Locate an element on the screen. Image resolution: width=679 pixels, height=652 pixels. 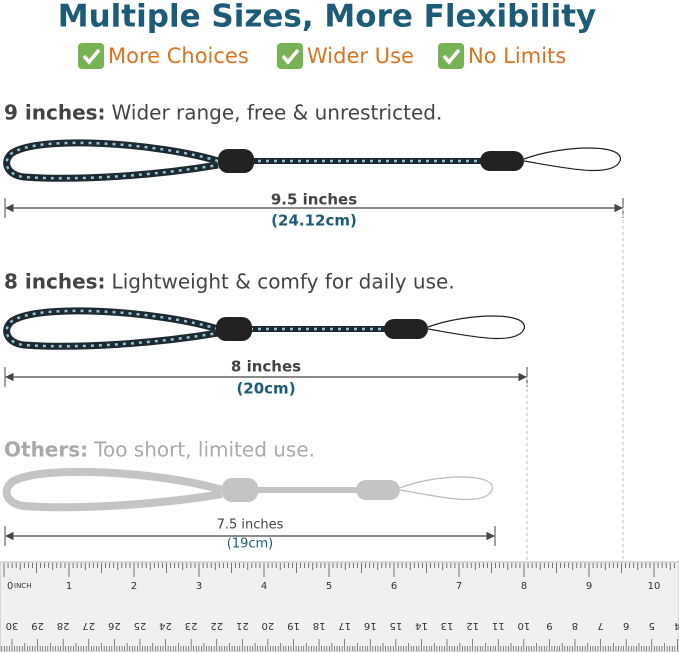
cm-number: 30 is located at coordinates (12, 625).